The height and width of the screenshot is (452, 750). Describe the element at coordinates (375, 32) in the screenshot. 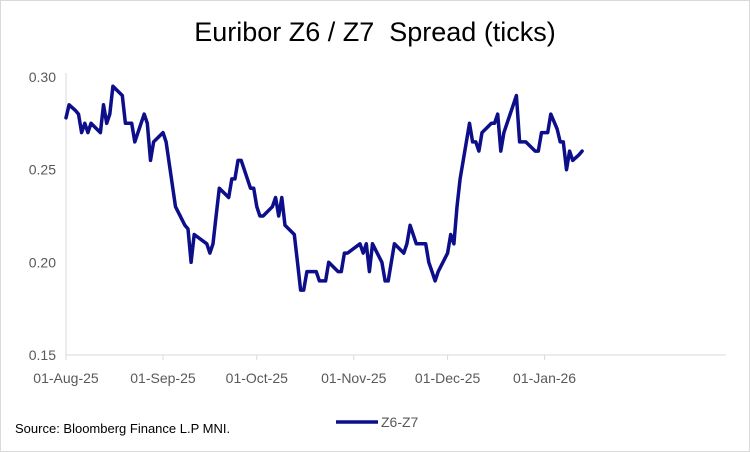

I see `chart-title: Euribor Z6 / Z7 Spread (ticks)` at that location.